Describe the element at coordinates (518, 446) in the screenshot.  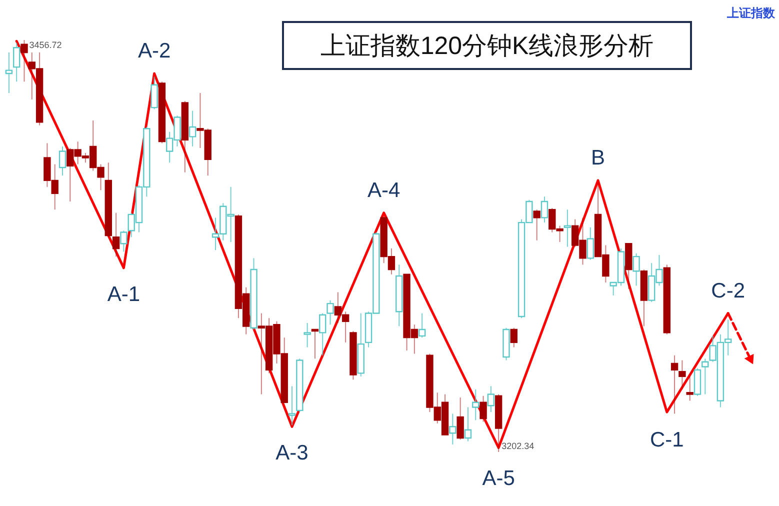
I see `annotation: 3202.34` at that location.